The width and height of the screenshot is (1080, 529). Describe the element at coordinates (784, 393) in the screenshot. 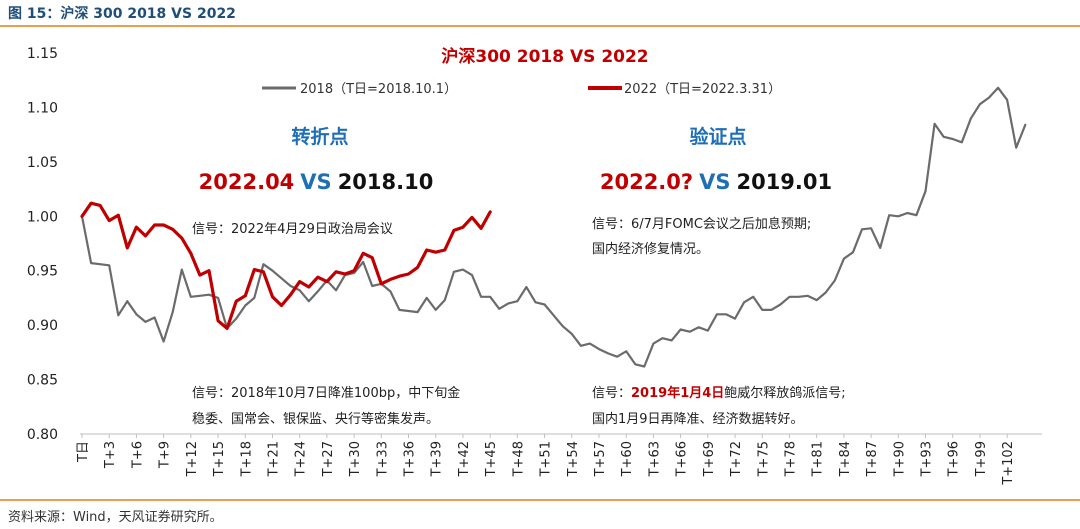

I see `right-bottom-suffix: 鲍威尔释放鸽派信号;` at that location.